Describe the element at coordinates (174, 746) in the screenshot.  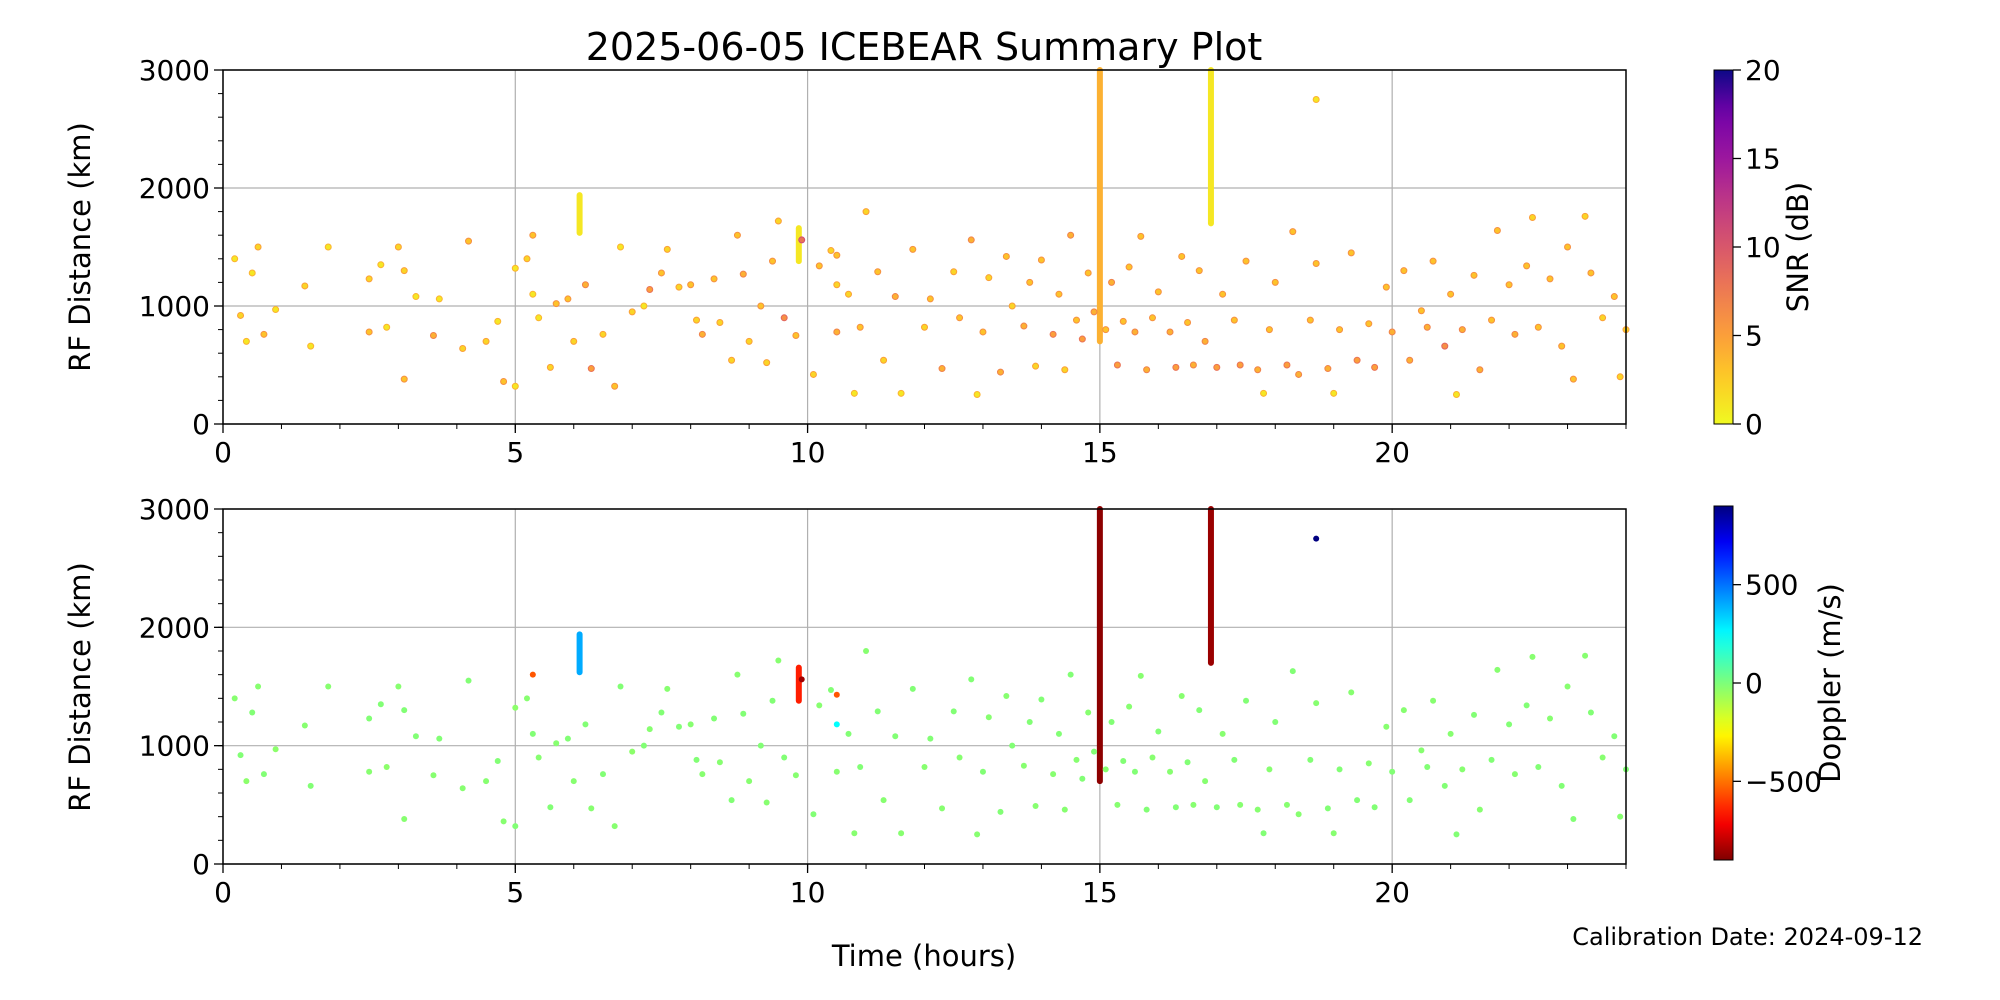
I see `y-tick-label: 1000` at that location.